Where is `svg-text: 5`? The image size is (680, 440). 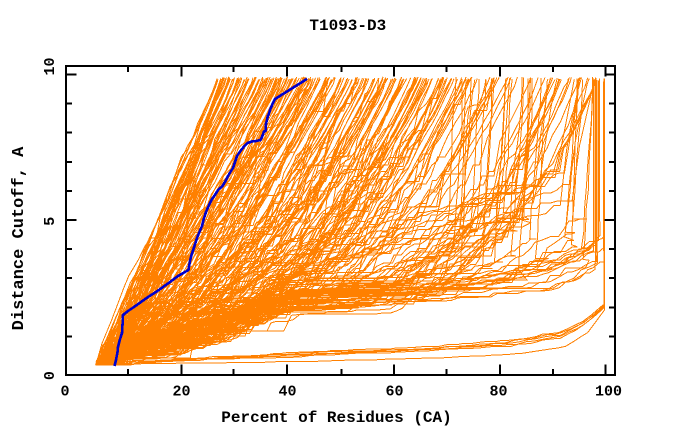
svg-text: 5 is located at coordinates (50, 221).